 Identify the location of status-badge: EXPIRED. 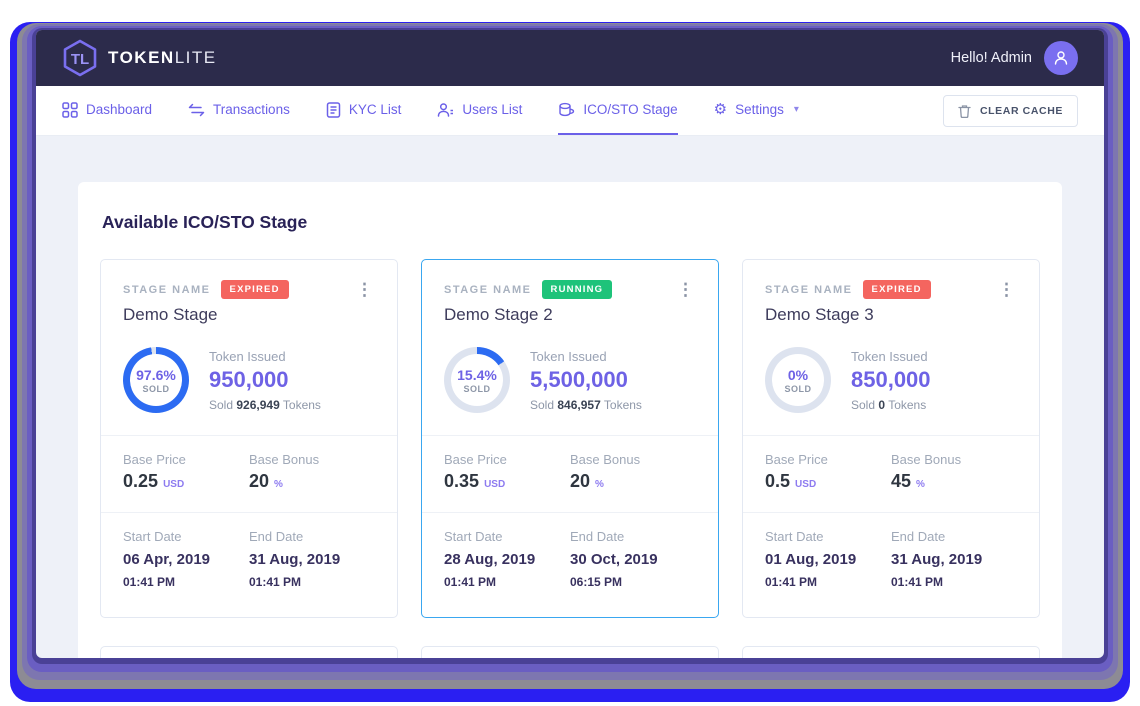
(896, 289).